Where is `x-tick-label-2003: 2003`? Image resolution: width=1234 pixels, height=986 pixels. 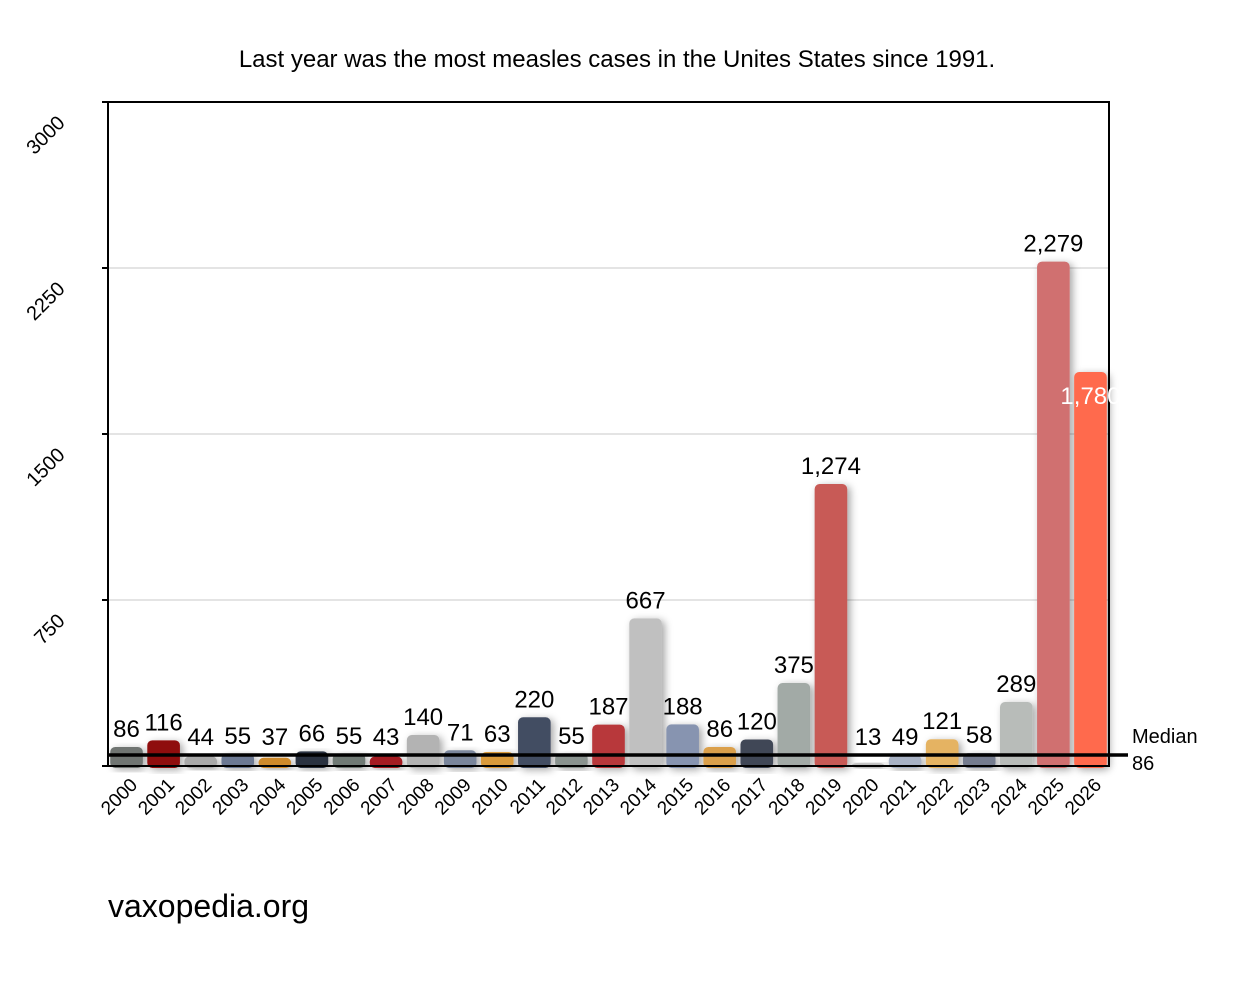 x-tick-label-2003: 2003 is located at coordinates (231, 797).